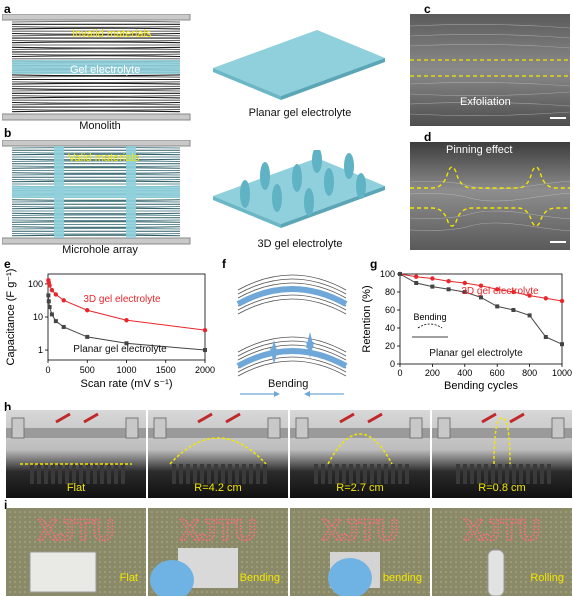 This screenshot has height=597, width=573. I want to click on x-tick-label-g: 0, so click(399, 373).